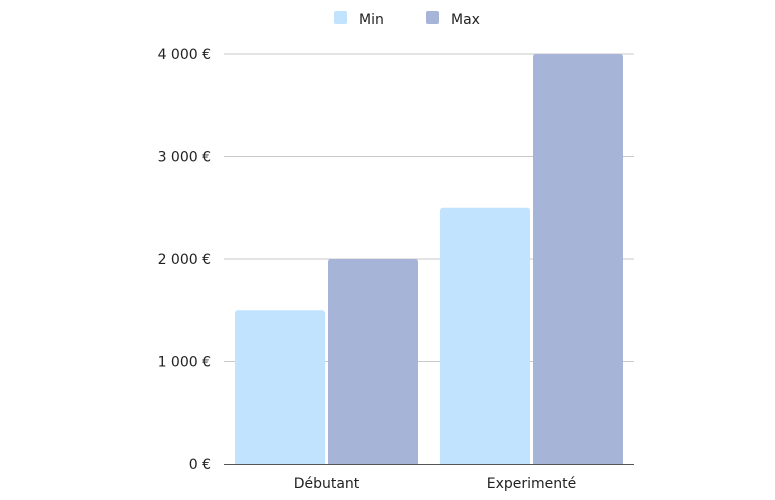  I want to click on y-tick-label: 0 €, so click(200, 465).